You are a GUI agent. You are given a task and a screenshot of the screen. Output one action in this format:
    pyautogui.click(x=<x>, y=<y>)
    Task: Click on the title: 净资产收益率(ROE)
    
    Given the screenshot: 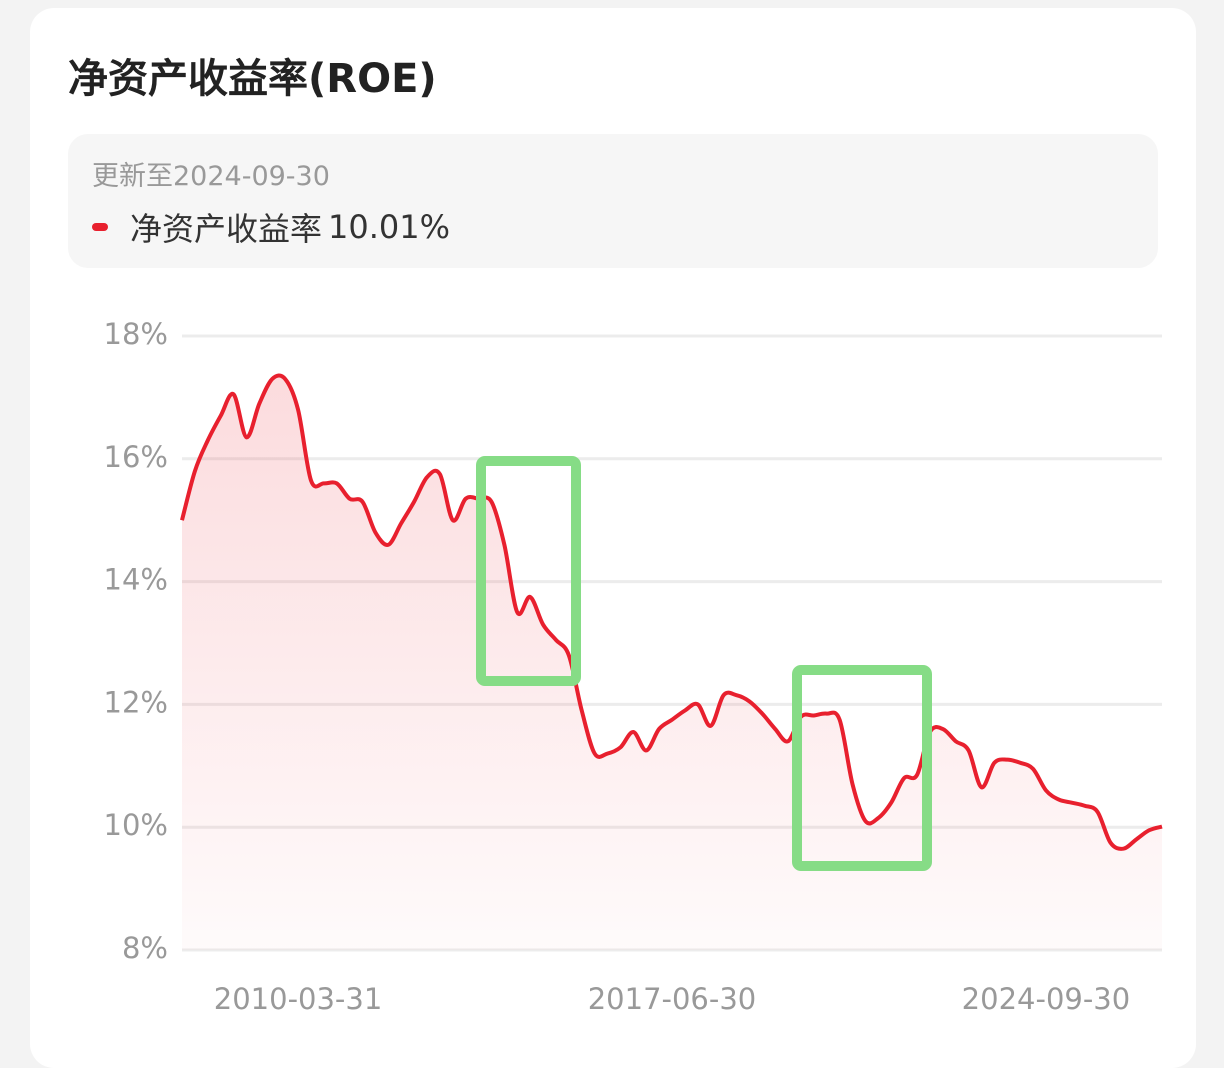 What is the action you would take?
    pyautogui.click(x=252, y=79)
    